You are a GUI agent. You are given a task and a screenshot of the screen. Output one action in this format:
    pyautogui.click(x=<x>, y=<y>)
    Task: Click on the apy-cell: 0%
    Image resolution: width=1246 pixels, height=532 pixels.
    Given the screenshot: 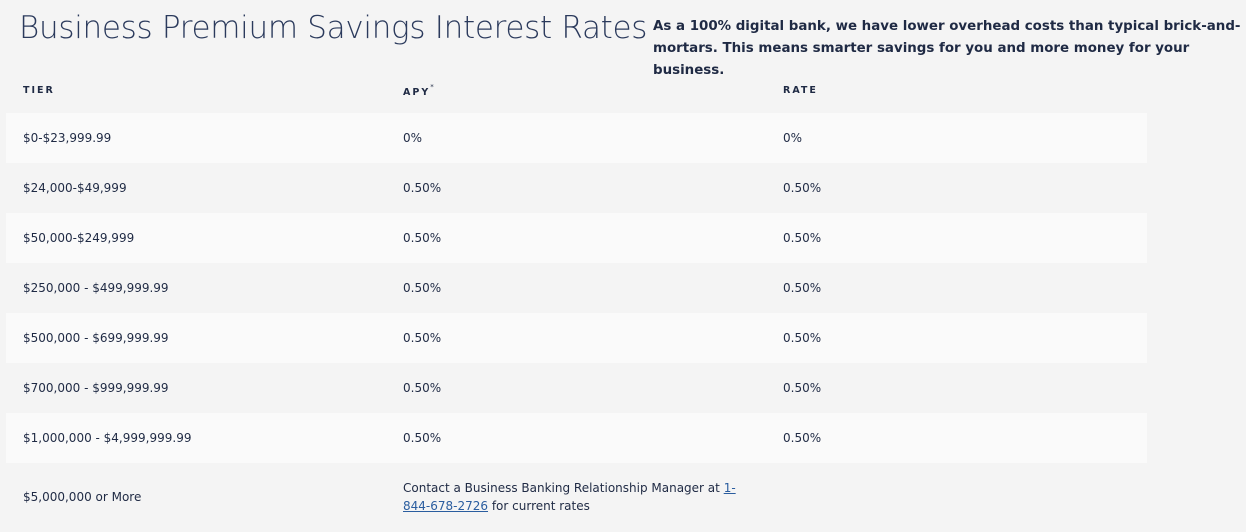 What is the action you would take?
    pyautogui.click(x=413, y=138)
    